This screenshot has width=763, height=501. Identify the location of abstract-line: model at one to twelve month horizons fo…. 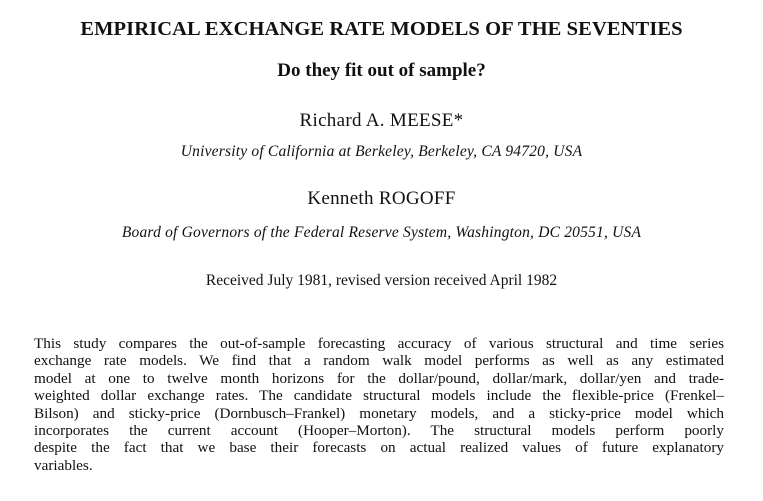
(379, 378).